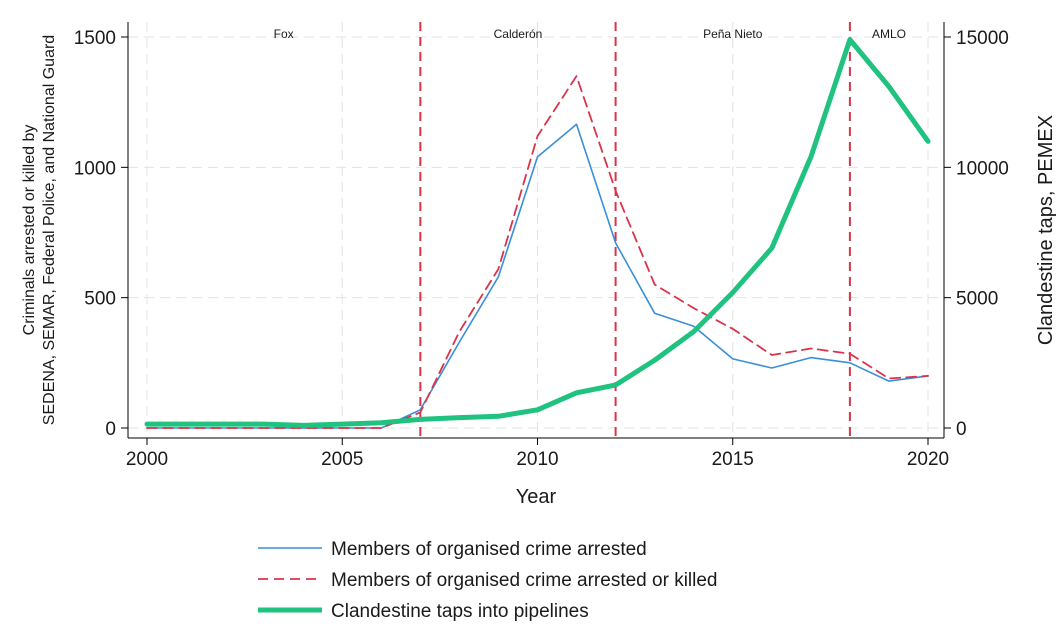 Image resolution: width=1061 pixels, height=624 pixels. What do you see at coordinates (733, 459) in the screenshot?
I see `x-tick-label: 2015` at bounding box center [733, 459].